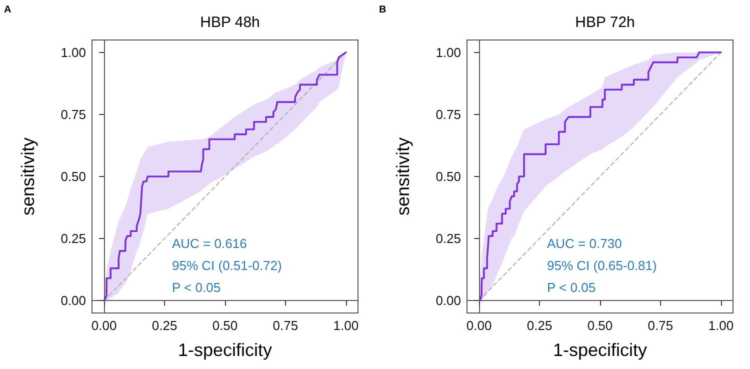 The image size is (750, 369). Describe the element at coordinates (230, 22) in the screenshot. I see `chart-title: HBP 48h` at that location.